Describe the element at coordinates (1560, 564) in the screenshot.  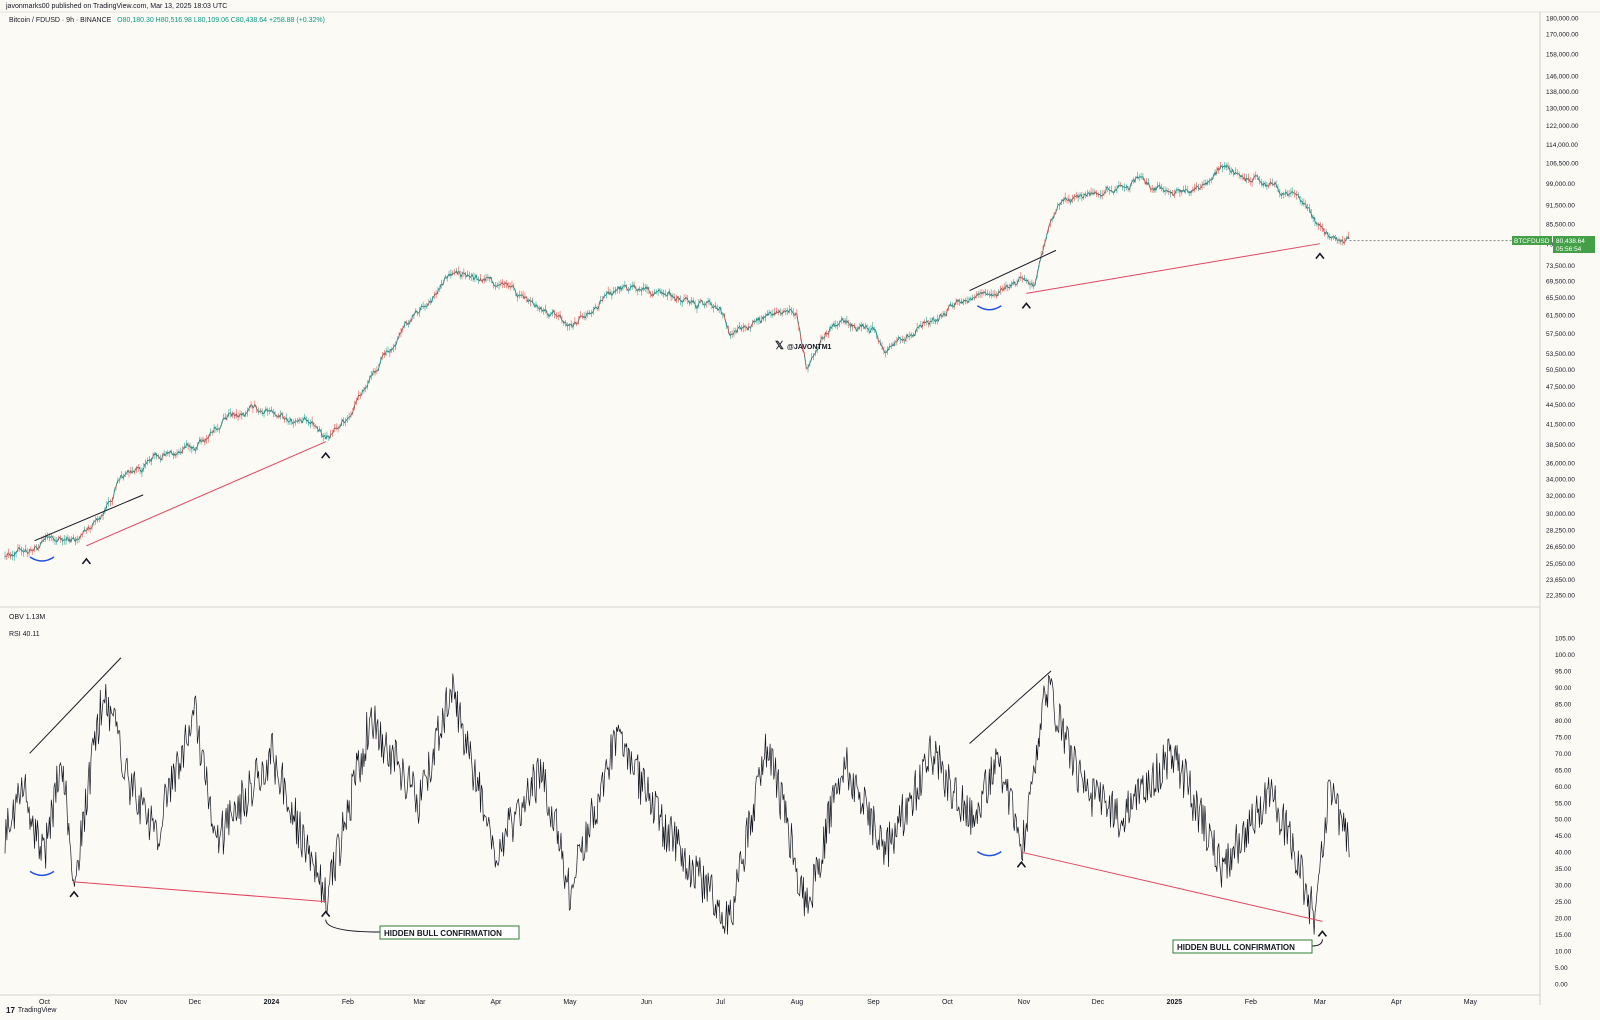
I see `price-tick-label: 25,050.00` at that location.